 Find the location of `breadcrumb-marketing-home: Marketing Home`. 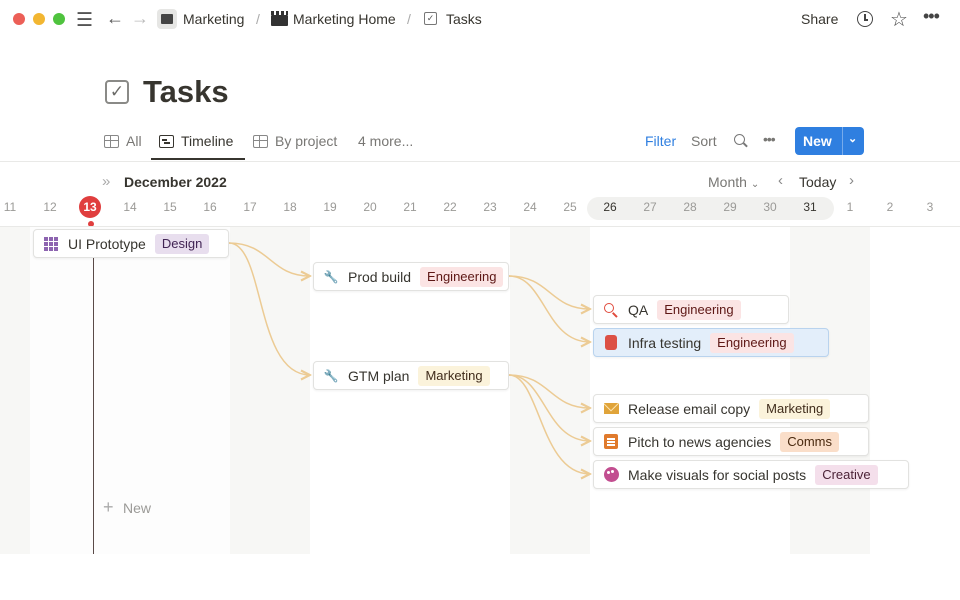

breadcrumb-marketing-home: Marketing Home is located at coordinates (344, 19).